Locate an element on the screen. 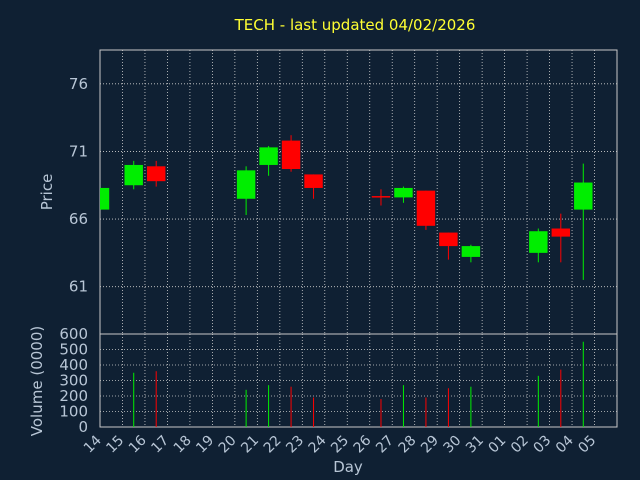 The height and width of the screenshot is (480, 640). price-tick-label: 61 is located at coordinates (78, 287).